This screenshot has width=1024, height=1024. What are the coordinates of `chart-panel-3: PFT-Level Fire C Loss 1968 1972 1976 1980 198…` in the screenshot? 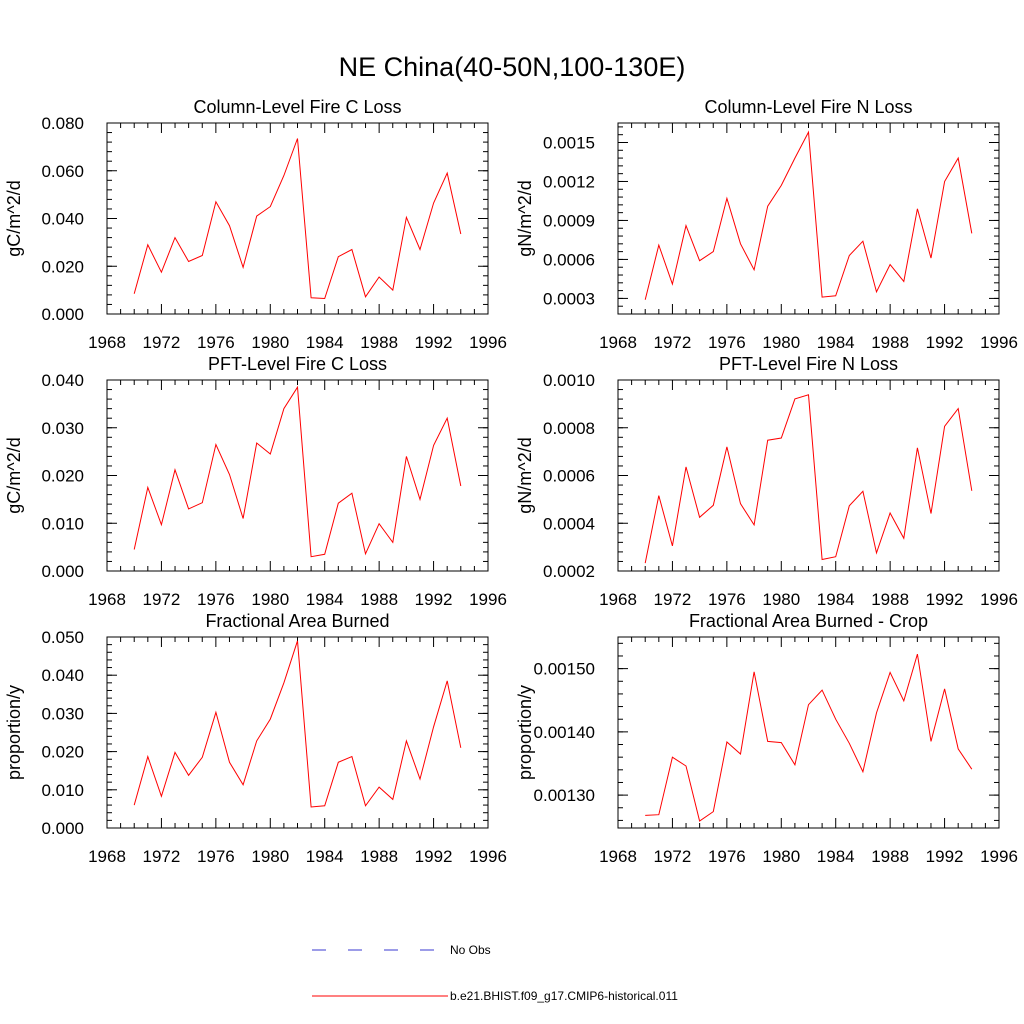 It's located at (255, 481).